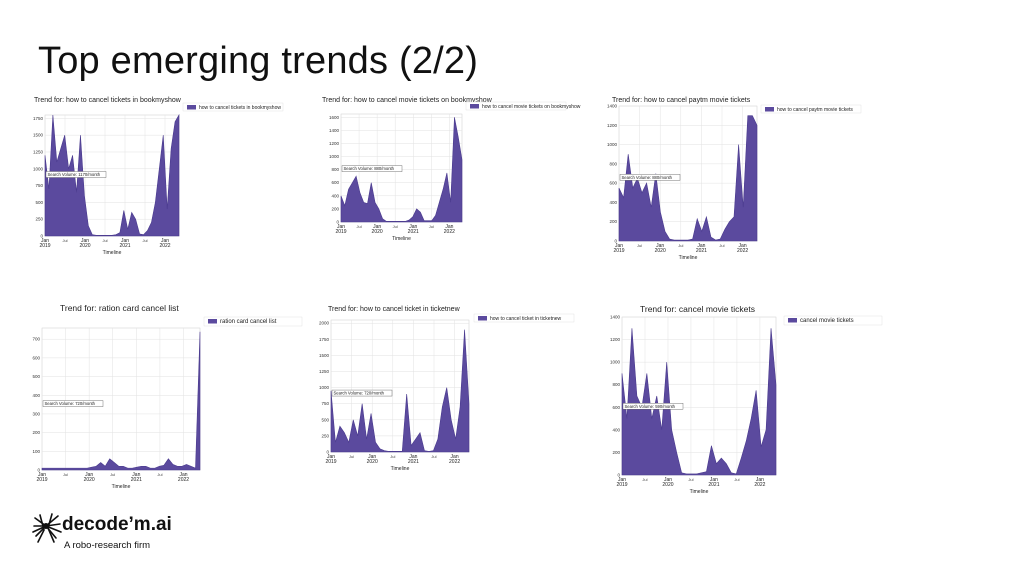 The height and width of the screenshot is (576, 1024). I want to click on legend: how to cancel ticket in ticketnew, so click(524, 318).